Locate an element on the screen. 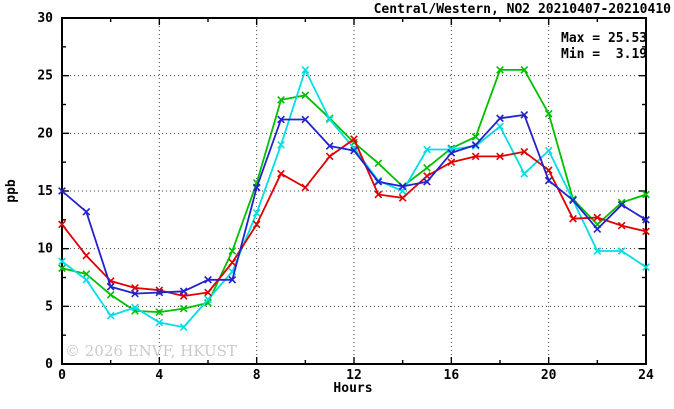 This screenshot has height=409, width=674. y-tick-label: 15 is located at coordinates (45, 191).